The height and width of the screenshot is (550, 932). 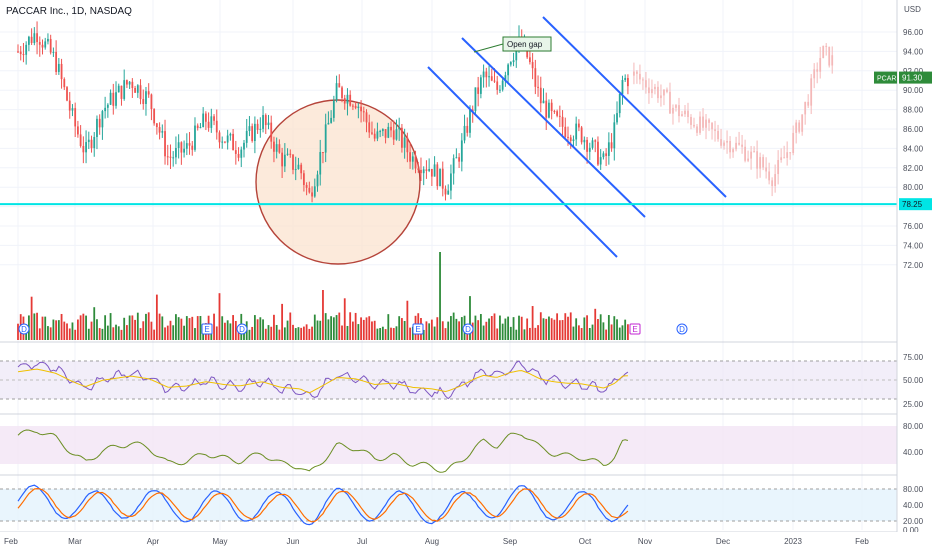 What do you see at coordinates (207, 329) in the screenshot?
I see `event-earnings-marker` at bounding box center [207, 329].